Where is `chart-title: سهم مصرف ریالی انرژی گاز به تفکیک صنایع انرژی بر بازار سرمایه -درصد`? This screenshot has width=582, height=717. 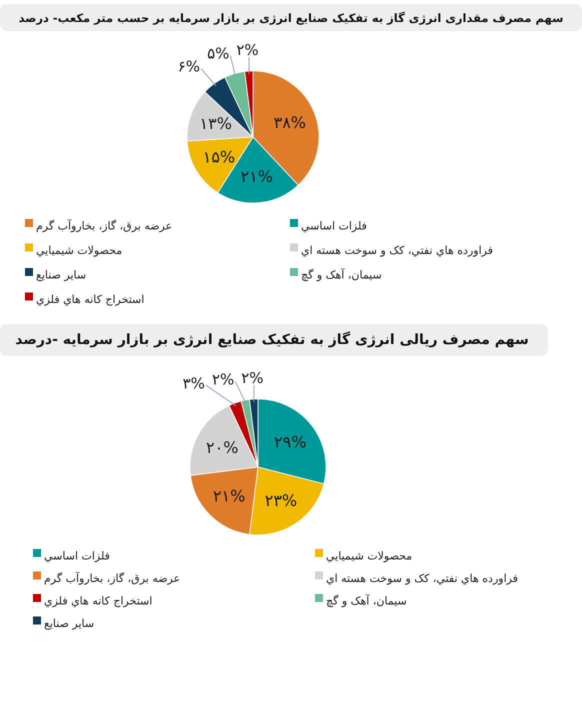 chart-title: سهم مصرف ریالی انرژی گاز به تفکیک صنایع انرژی بر بازار سرمایه -درصد is located at coordinates (272, 339).